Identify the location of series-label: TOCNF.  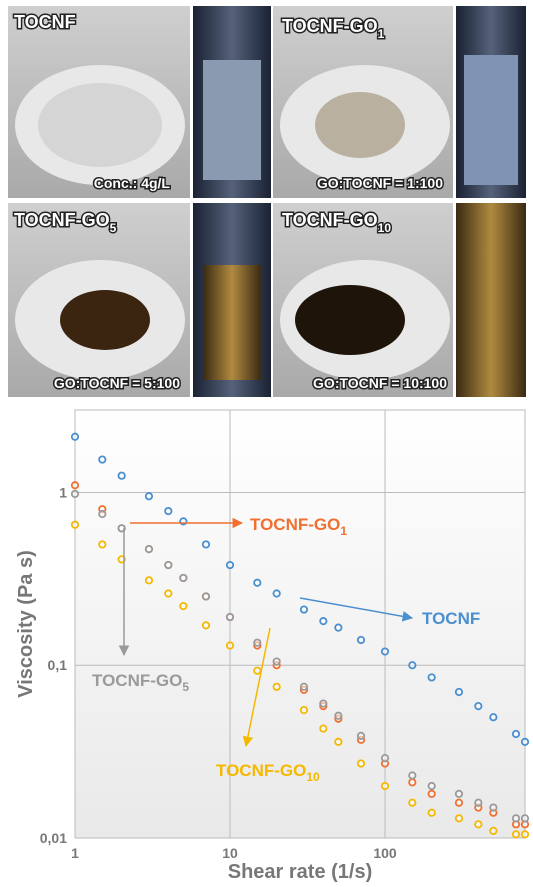
(451, 618).